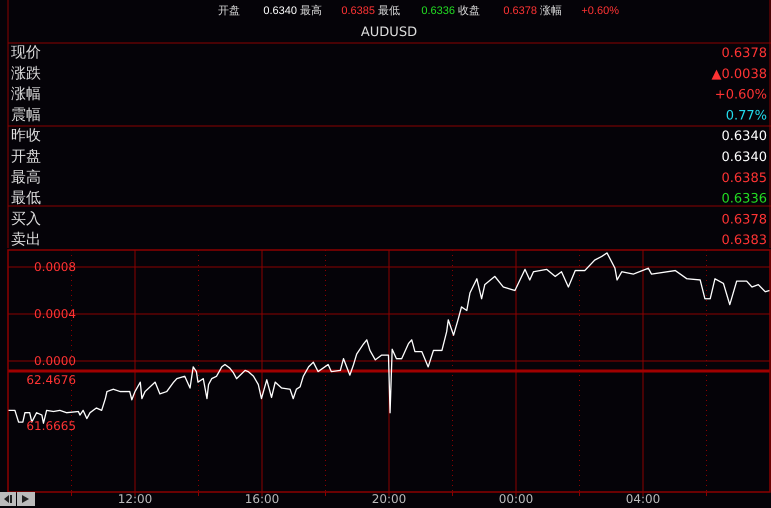  Describe the element at coordinates (26, 135) in the screenshot. I see `text: 昨收` at that location.